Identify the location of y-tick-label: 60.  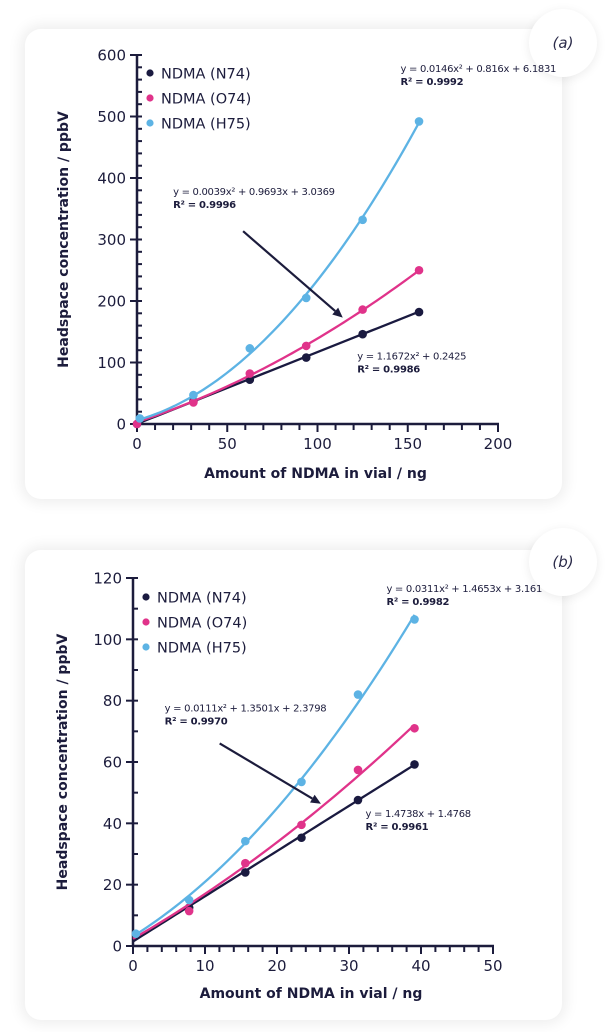
(112, 763).